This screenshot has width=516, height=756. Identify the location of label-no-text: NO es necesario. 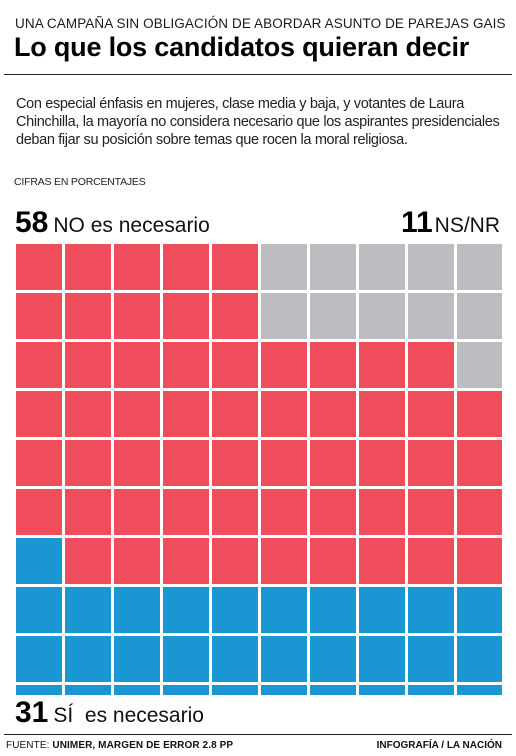
(131, 225).